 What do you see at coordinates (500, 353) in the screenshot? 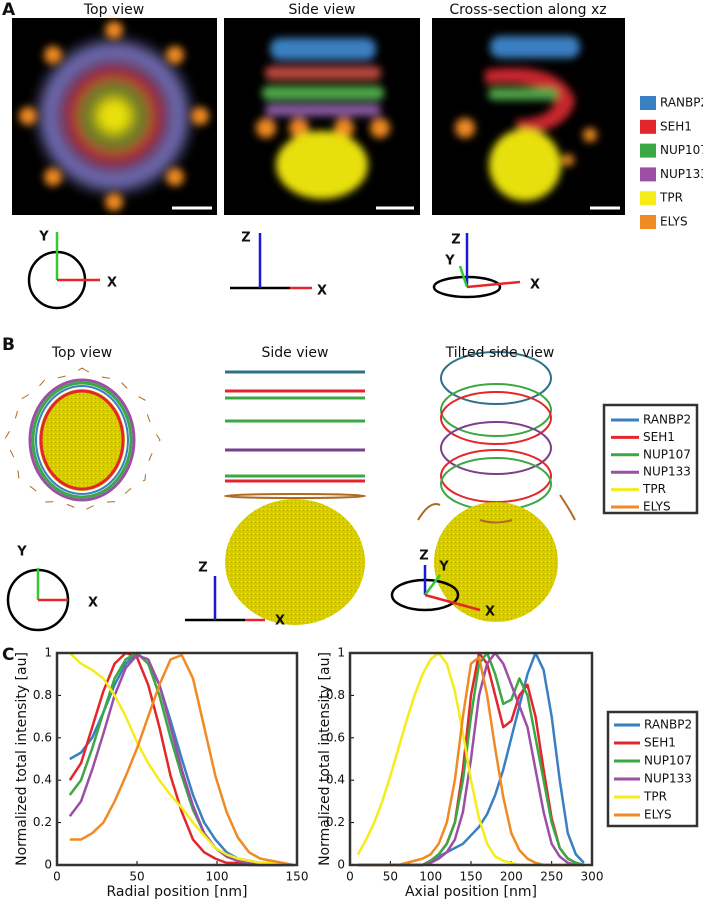
I see `view-title: Tilted side view` at bounding box center [500, 353].